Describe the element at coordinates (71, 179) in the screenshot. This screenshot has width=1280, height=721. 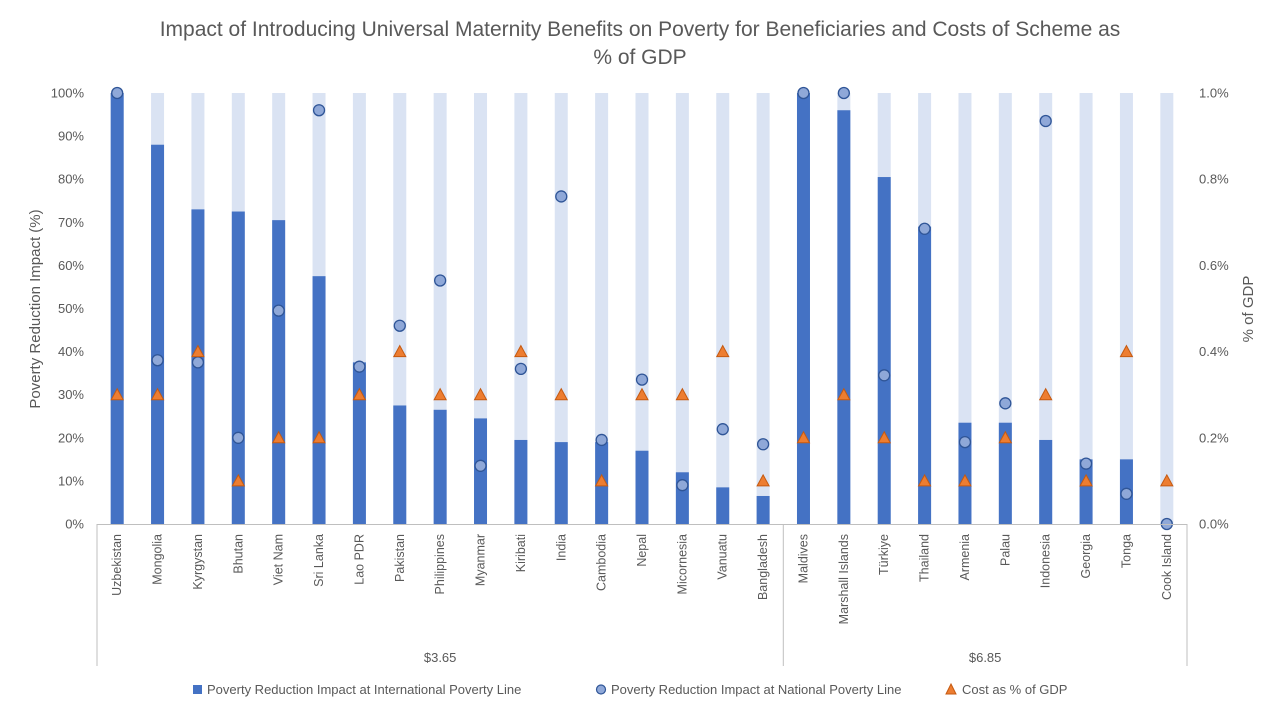
I see `y-tick-label: 80%` at that location.